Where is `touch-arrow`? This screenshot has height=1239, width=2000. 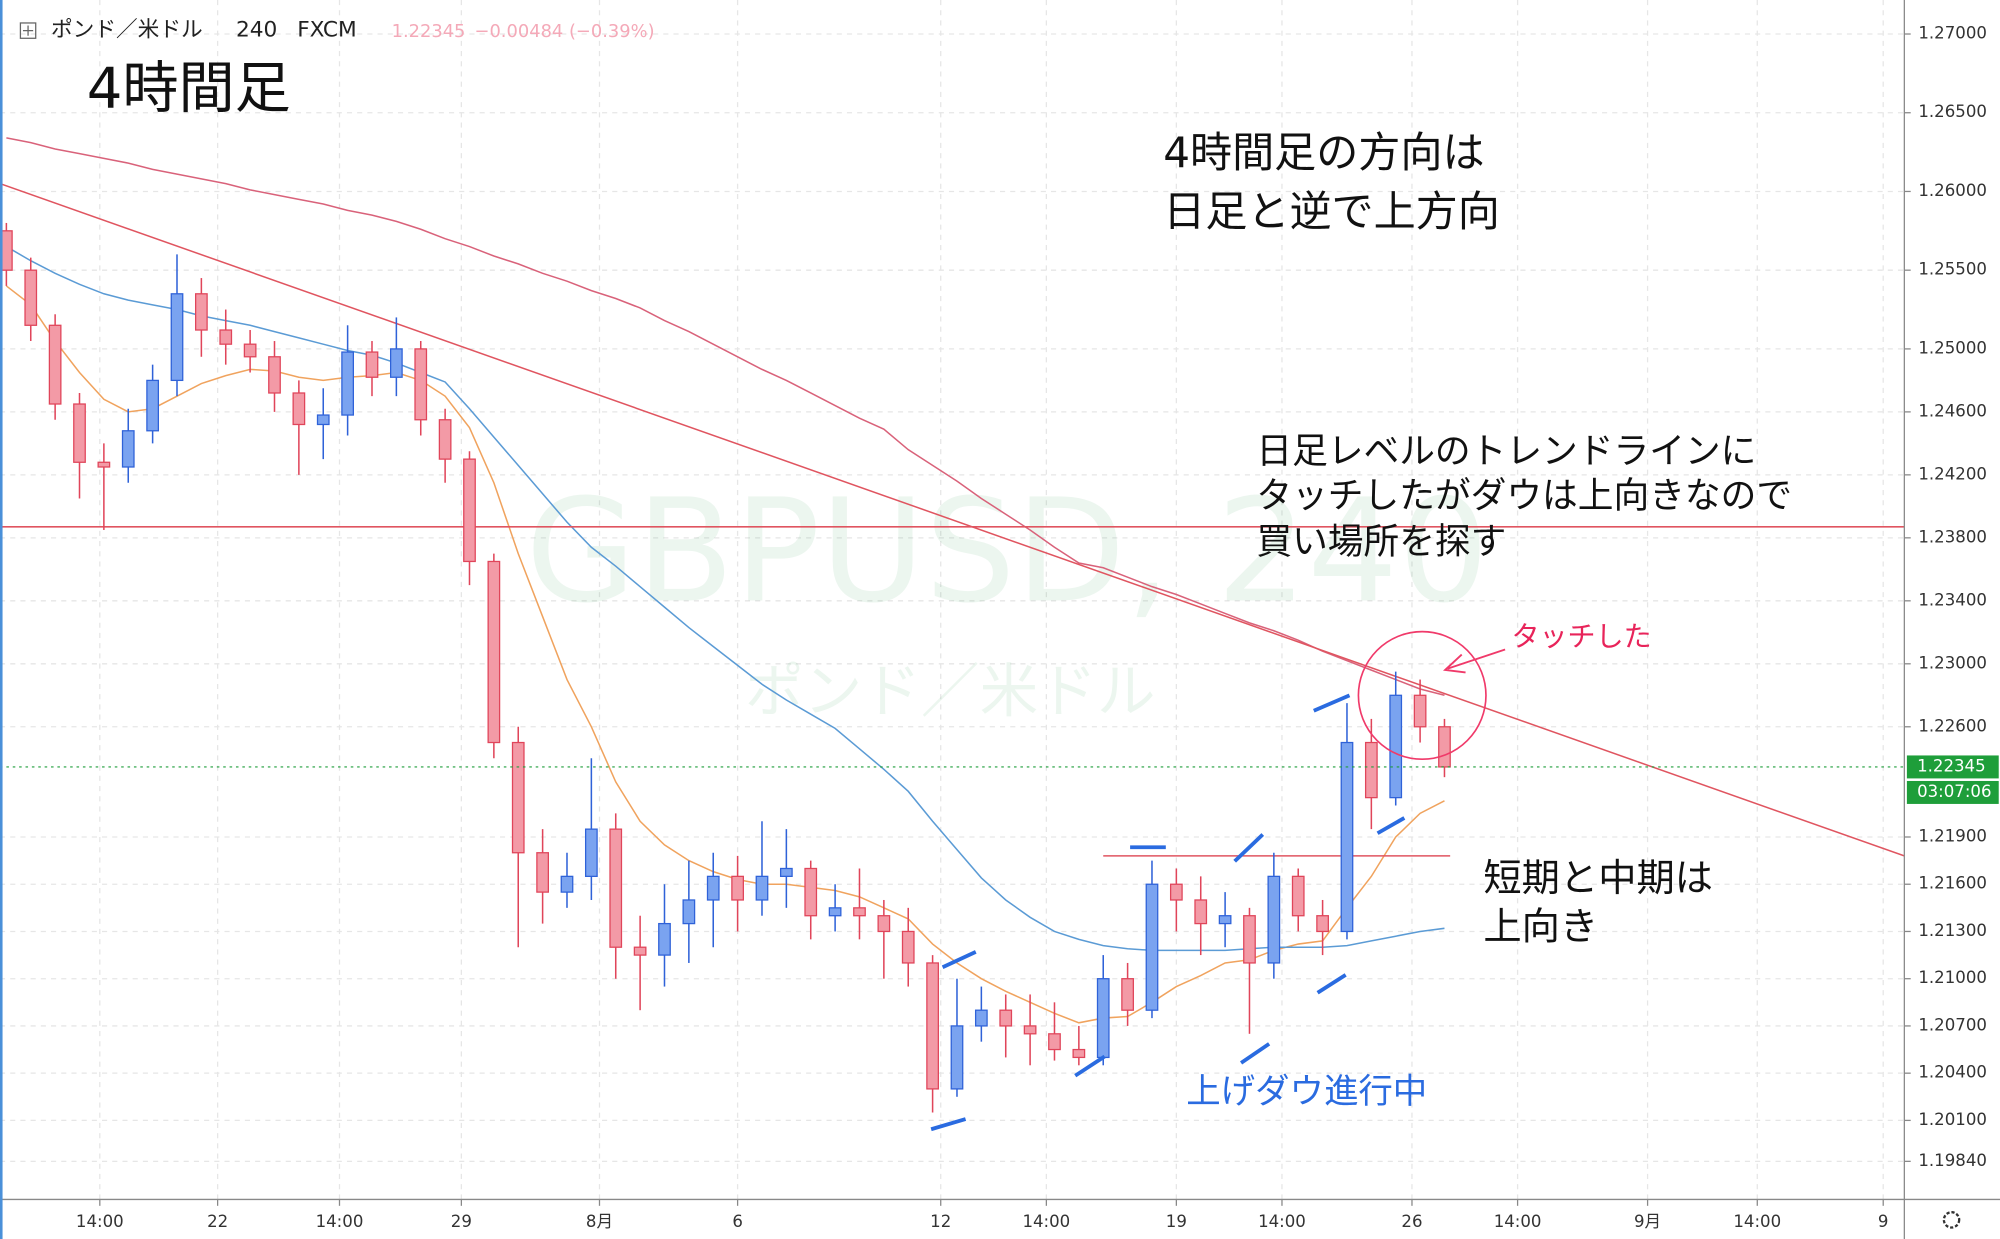
touch-arrow is located at coordinates (1476, 659).